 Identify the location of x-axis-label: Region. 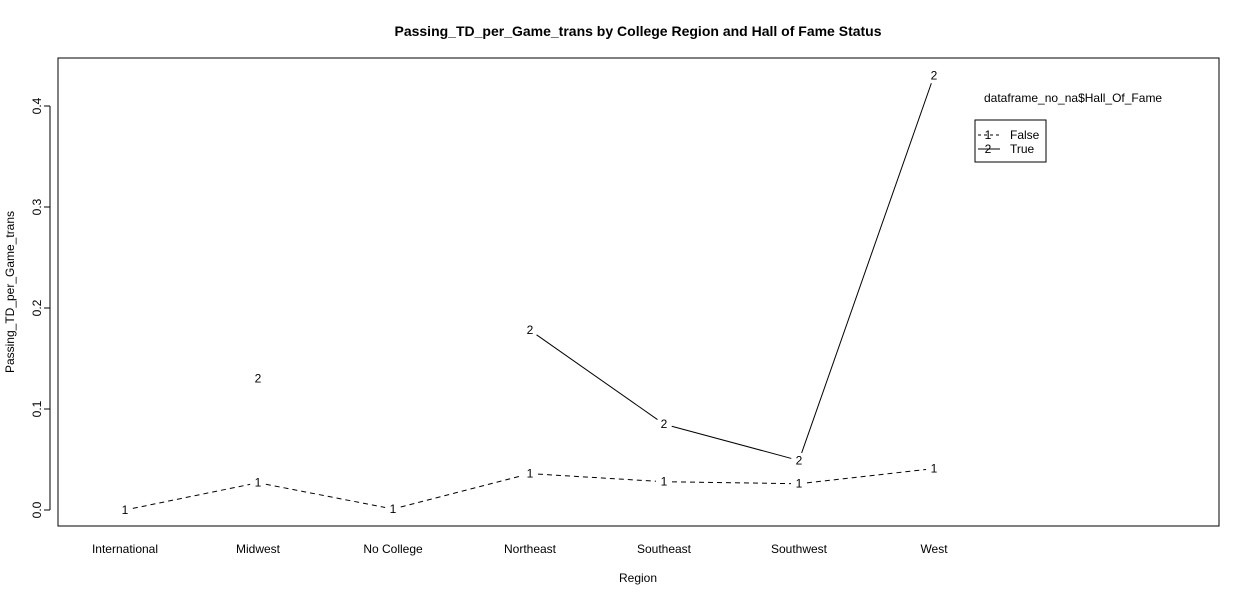
(638, 578).